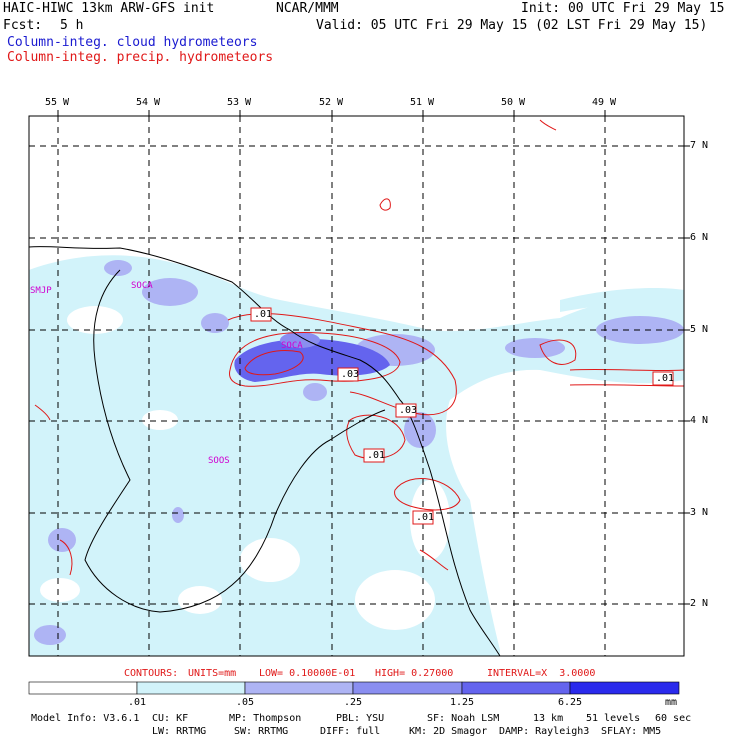 This screenshot has height=740, width=740. Describe the element at coordinates (422, 102) in the screenshot. I see `lon-label-51w: 51 W` at that location.